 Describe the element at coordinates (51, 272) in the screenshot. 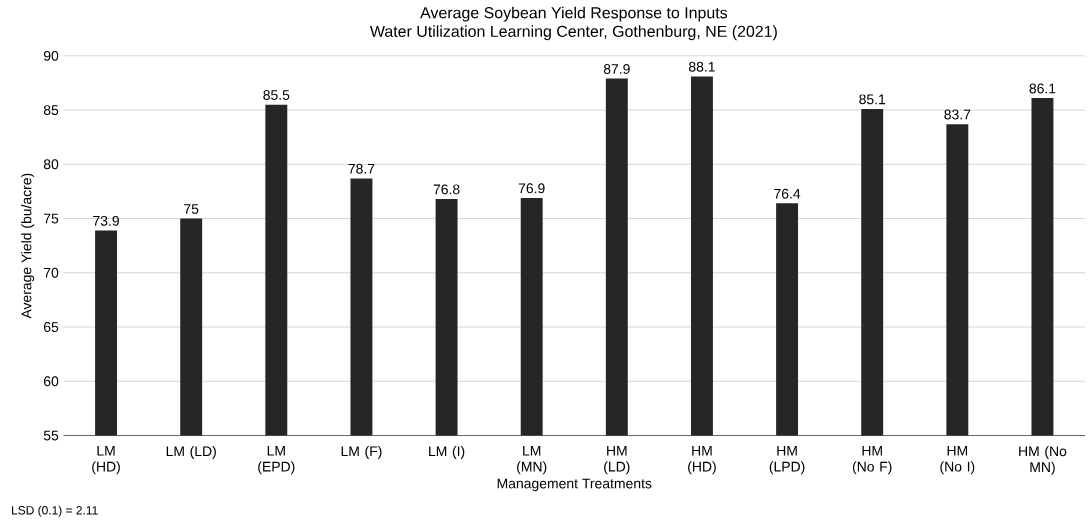

I see `y-tick-label: 70` at that location.